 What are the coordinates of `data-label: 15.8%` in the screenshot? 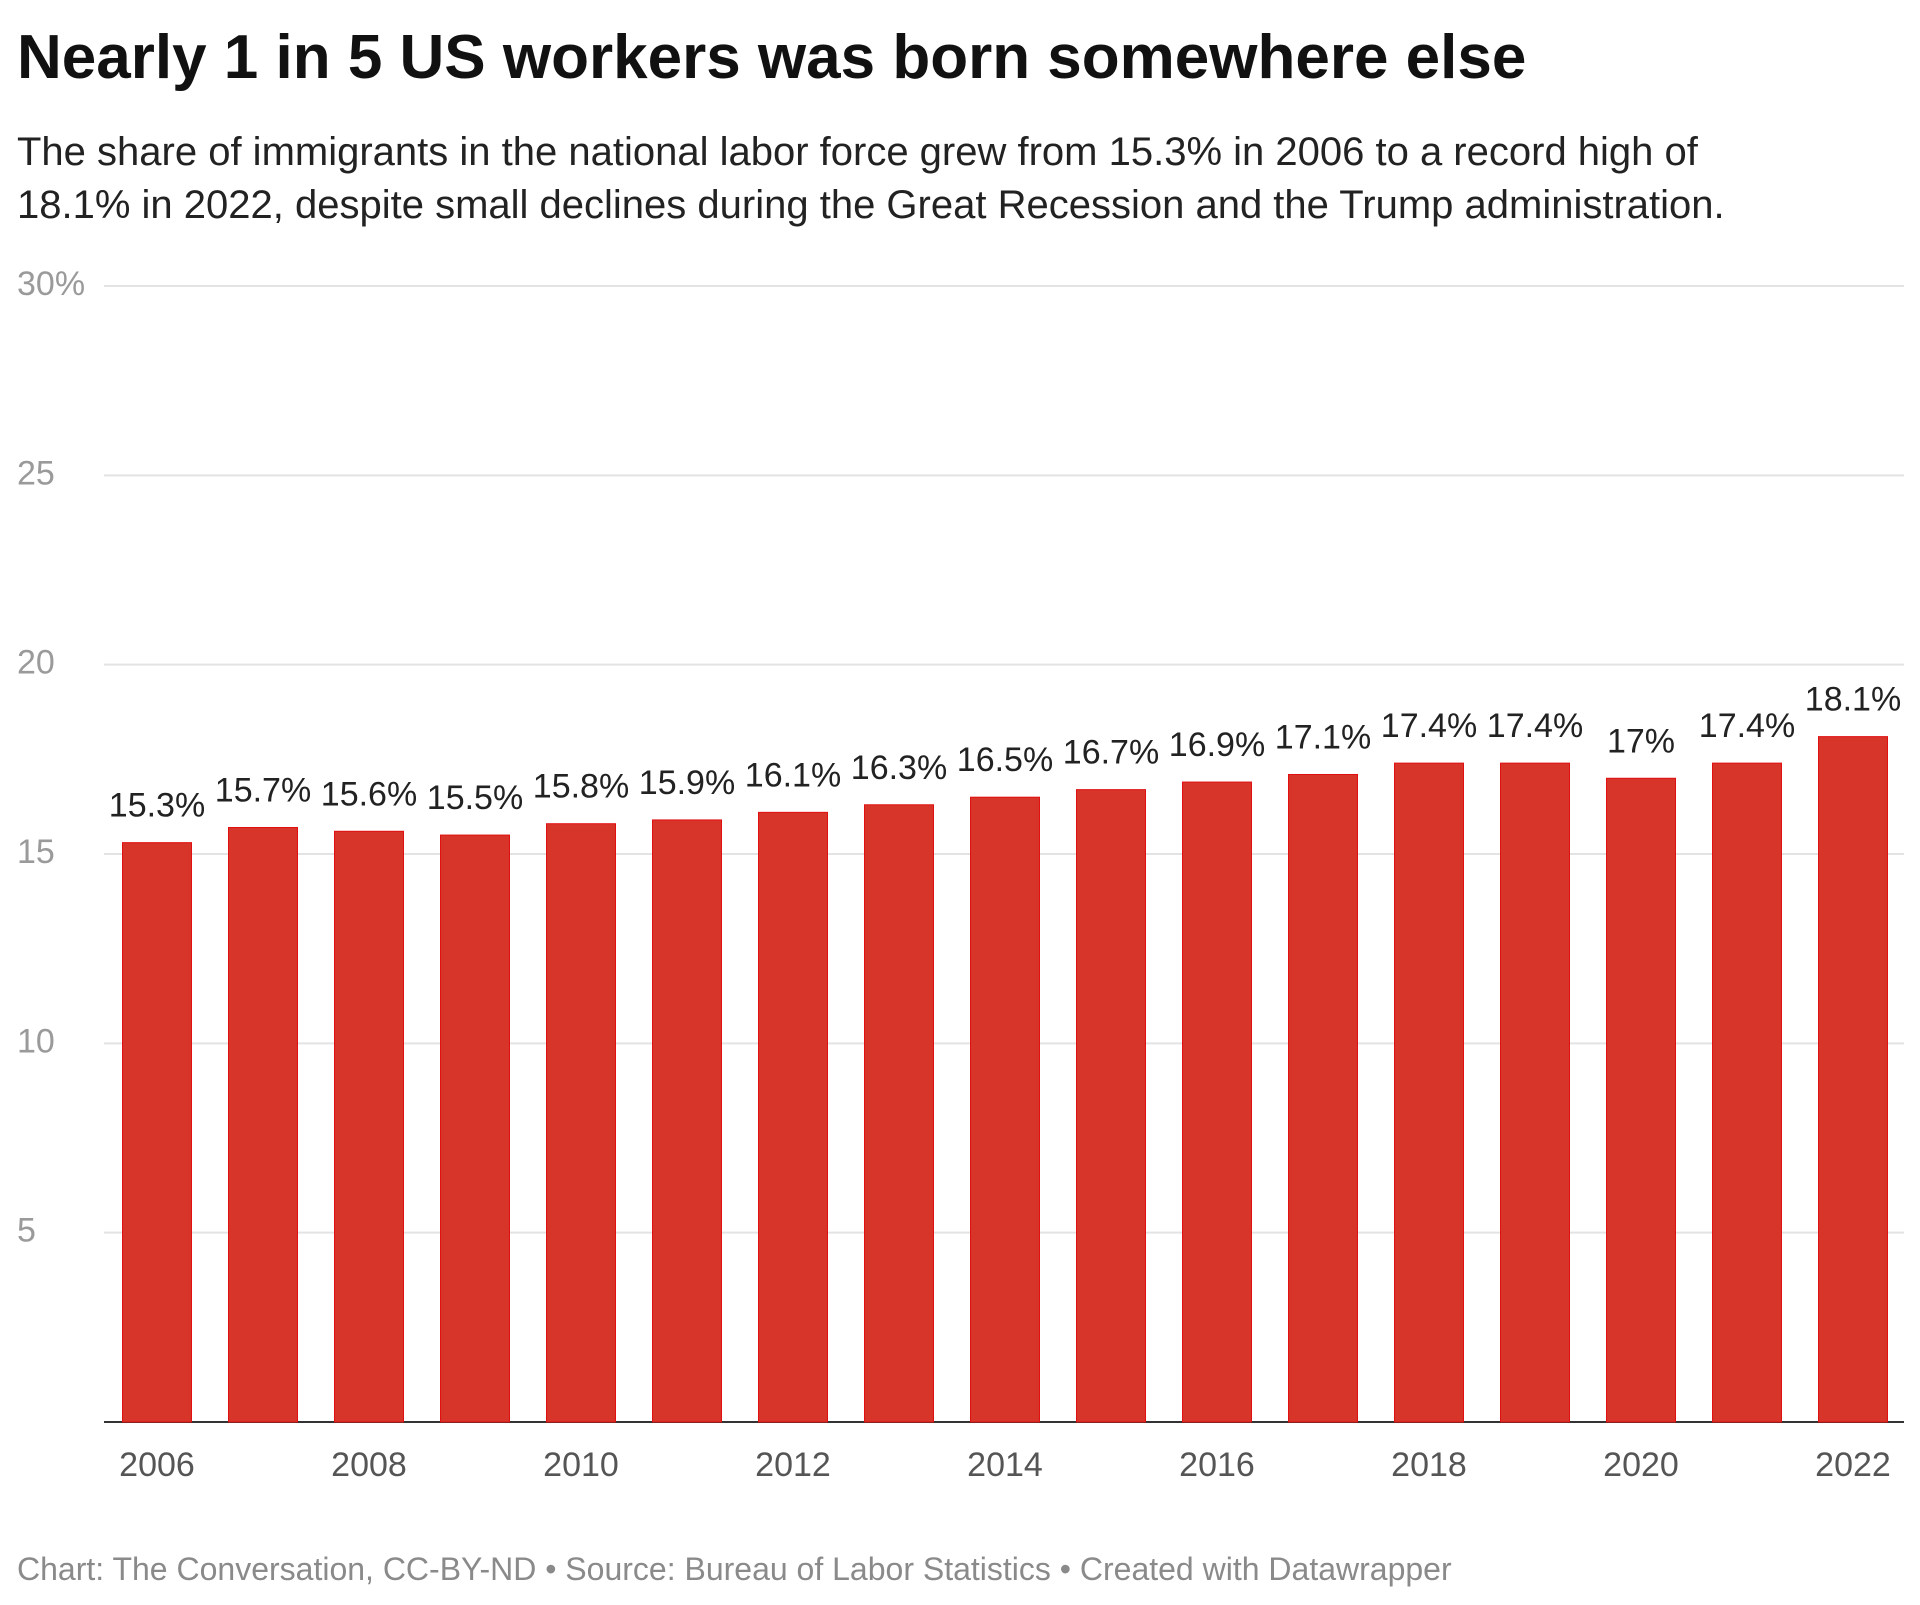 It's located at (581, 787).